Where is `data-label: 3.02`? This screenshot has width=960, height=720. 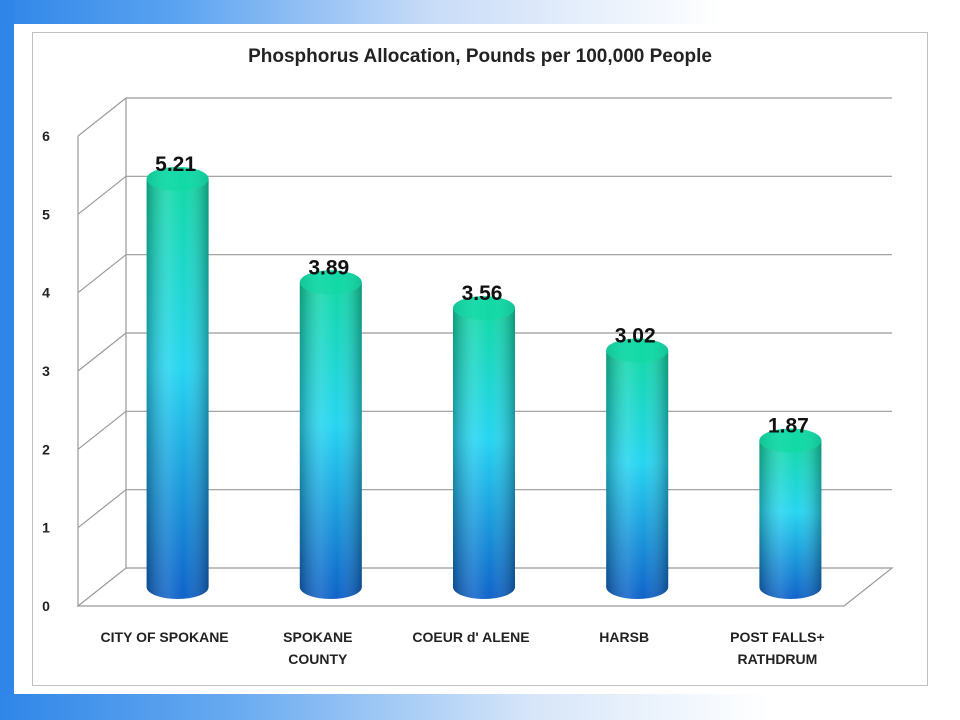 data-label: 3.02 is located at coordinates (635, 335).